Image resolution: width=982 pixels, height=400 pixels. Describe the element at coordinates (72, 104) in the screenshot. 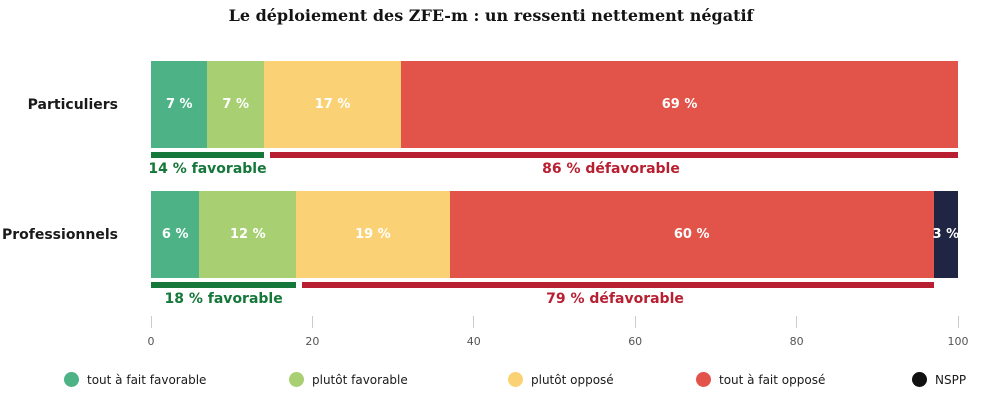

I see `row-label-particuliers: Particuliers` at that location.